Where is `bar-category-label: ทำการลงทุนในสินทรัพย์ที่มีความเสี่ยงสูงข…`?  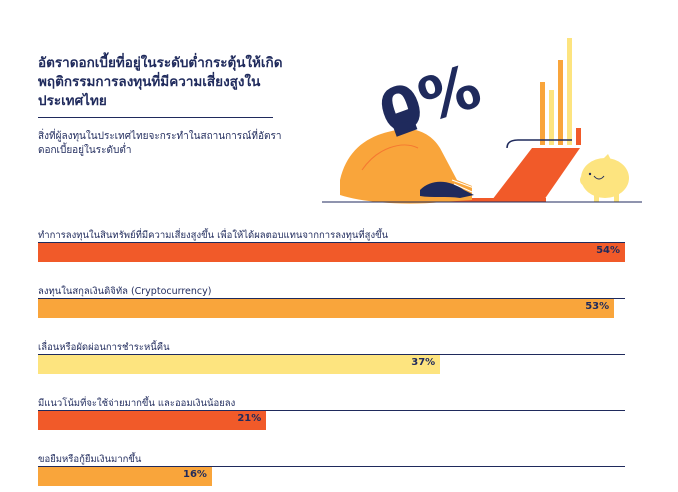 bar-category-label: ทำการลงทุนในสินทรัพย์ที่มีความเสี่ยงสูงข… is located at coordinates (213, 235).